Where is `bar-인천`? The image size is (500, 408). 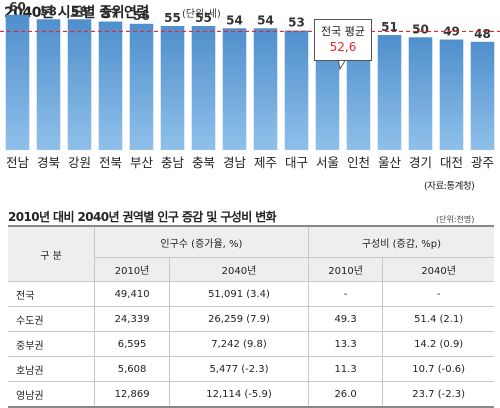
bar-인천 is located at coordinates (358, 92).